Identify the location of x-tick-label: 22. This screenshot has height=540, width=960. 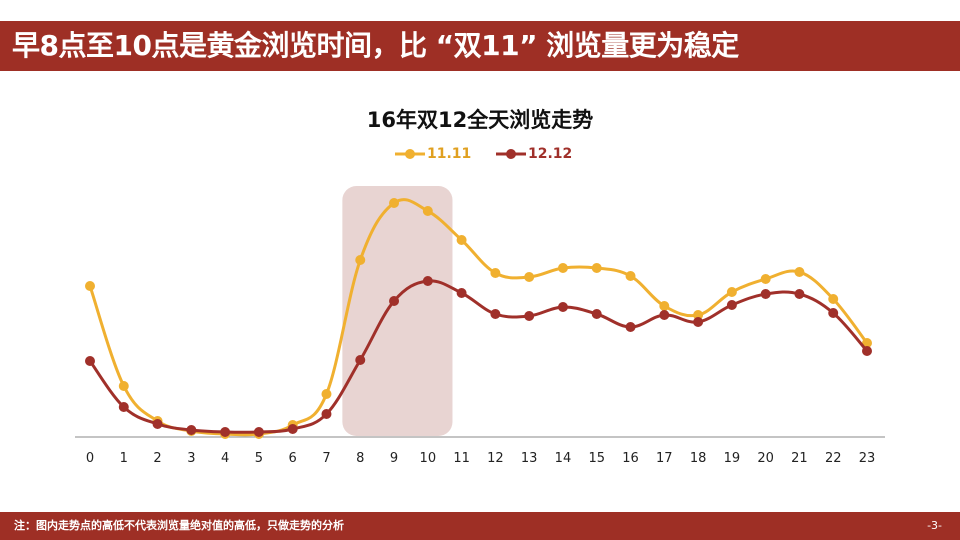
(833, 458).